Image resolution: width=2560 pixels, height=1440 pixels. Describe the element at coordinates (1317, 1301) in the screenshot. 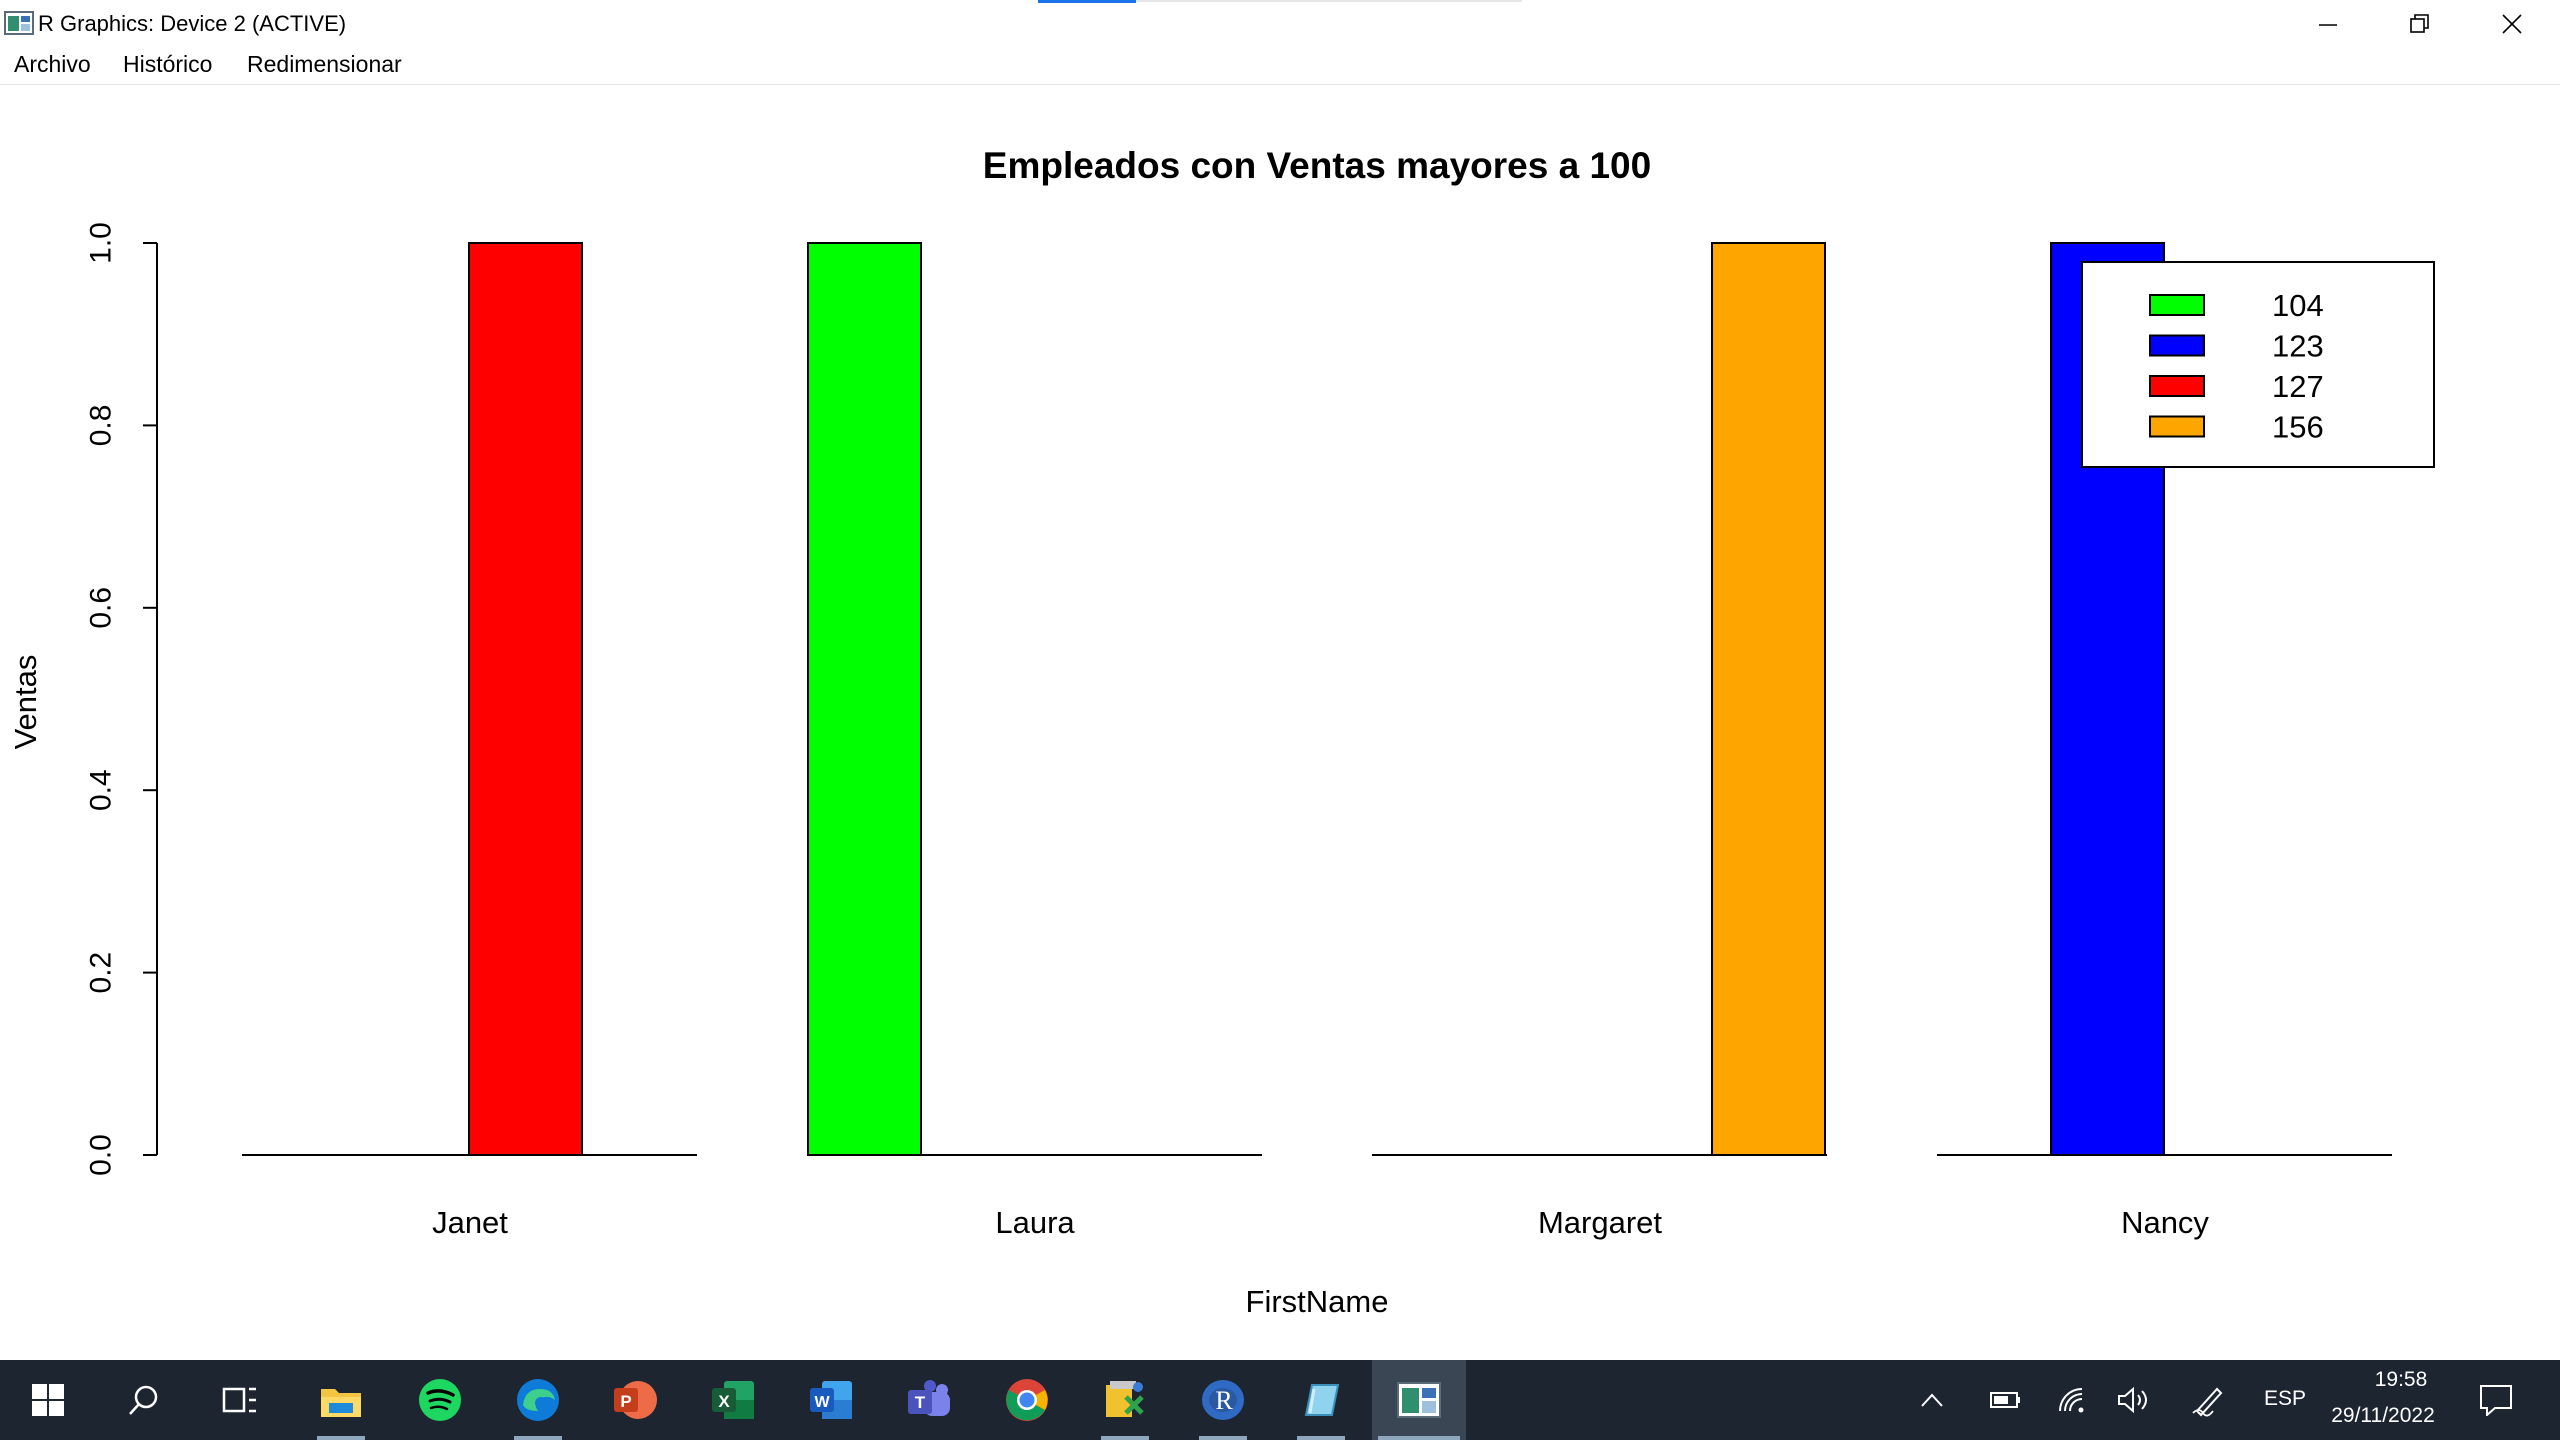

I see `x-axis-label: FirstName` at that location.